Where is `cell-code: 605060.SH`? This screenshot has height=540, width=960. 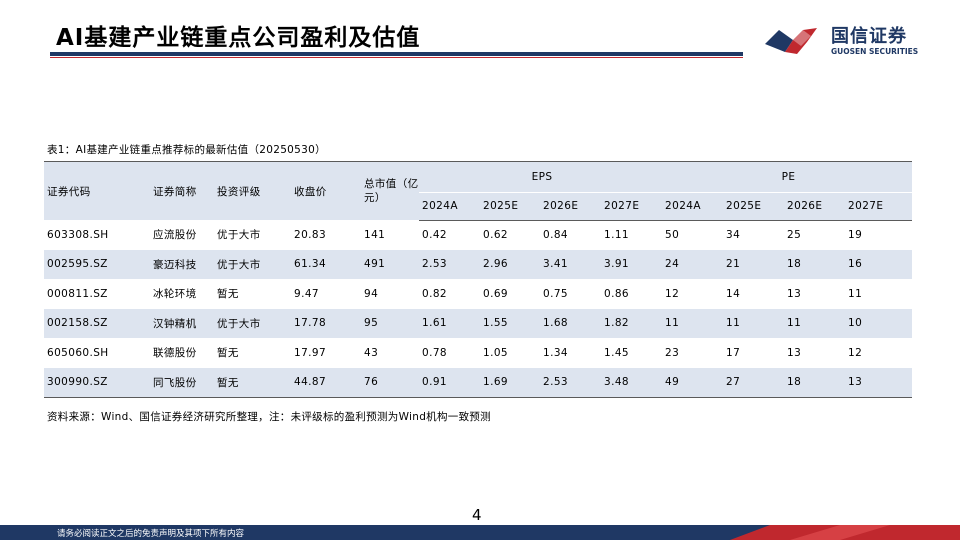
cell-code: 605060.SH is located at coordinates (78, 352).